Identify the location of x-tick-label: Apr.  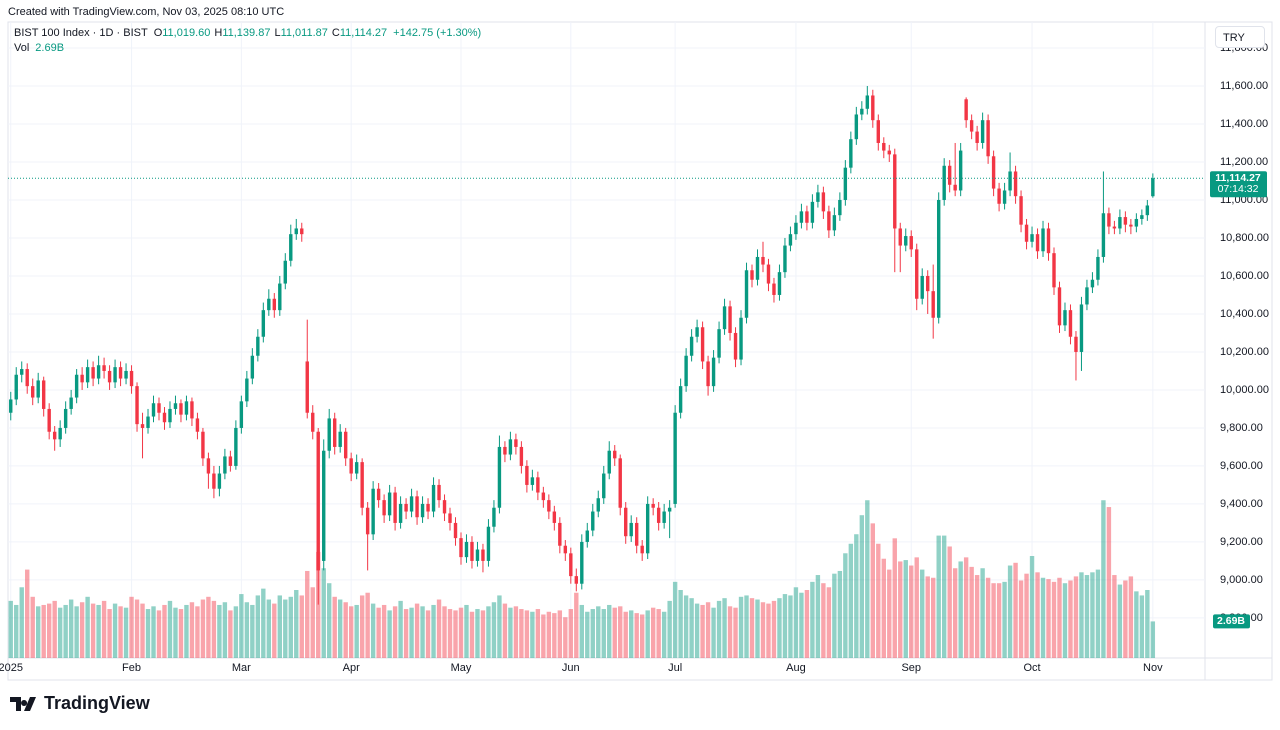
(351, 668).